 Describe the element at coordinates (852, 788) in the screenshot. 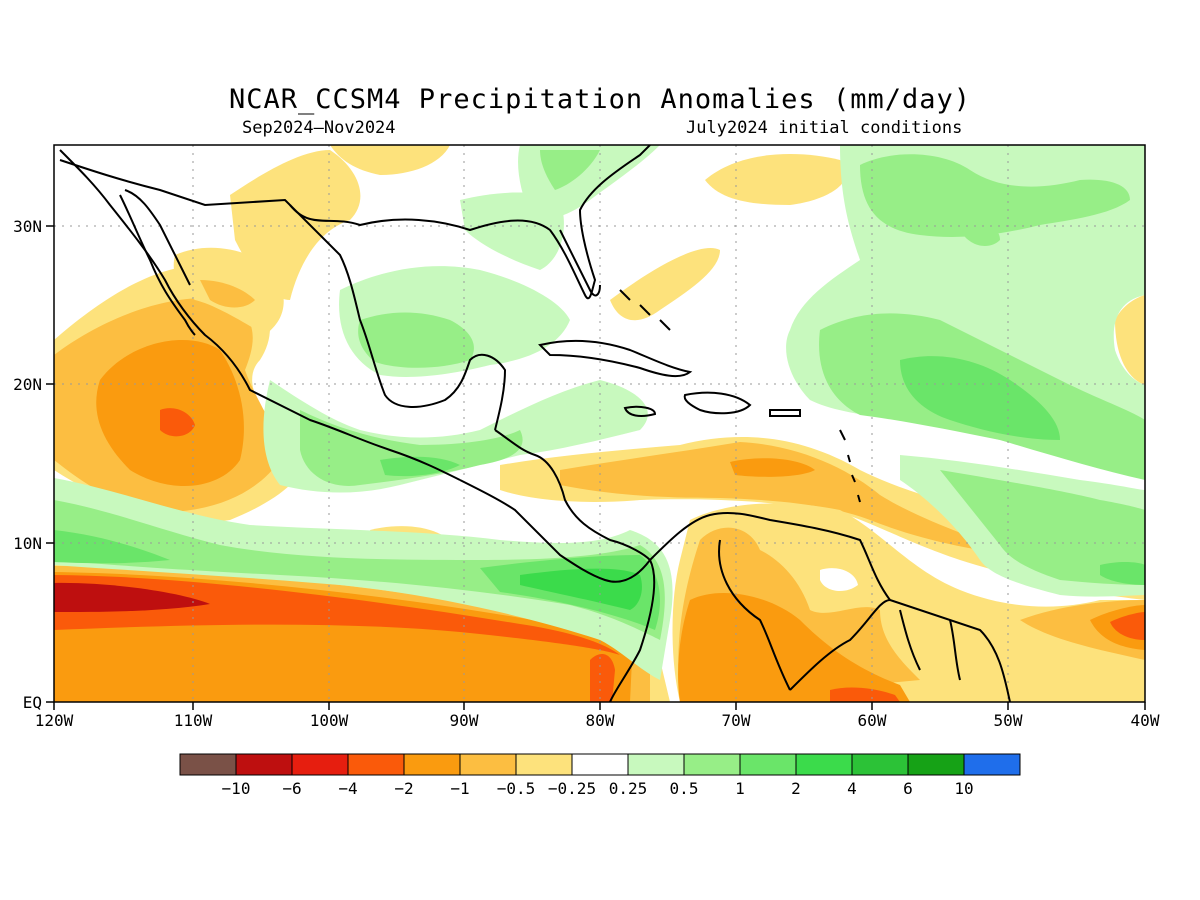

I see `colorbar-label: 4` at that location.